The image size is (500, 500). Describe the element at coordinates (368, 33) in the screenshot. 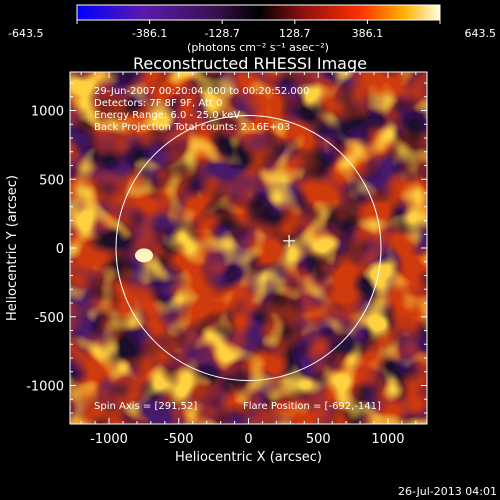

I see `colorbar-tick-label: 386.1` at that location.